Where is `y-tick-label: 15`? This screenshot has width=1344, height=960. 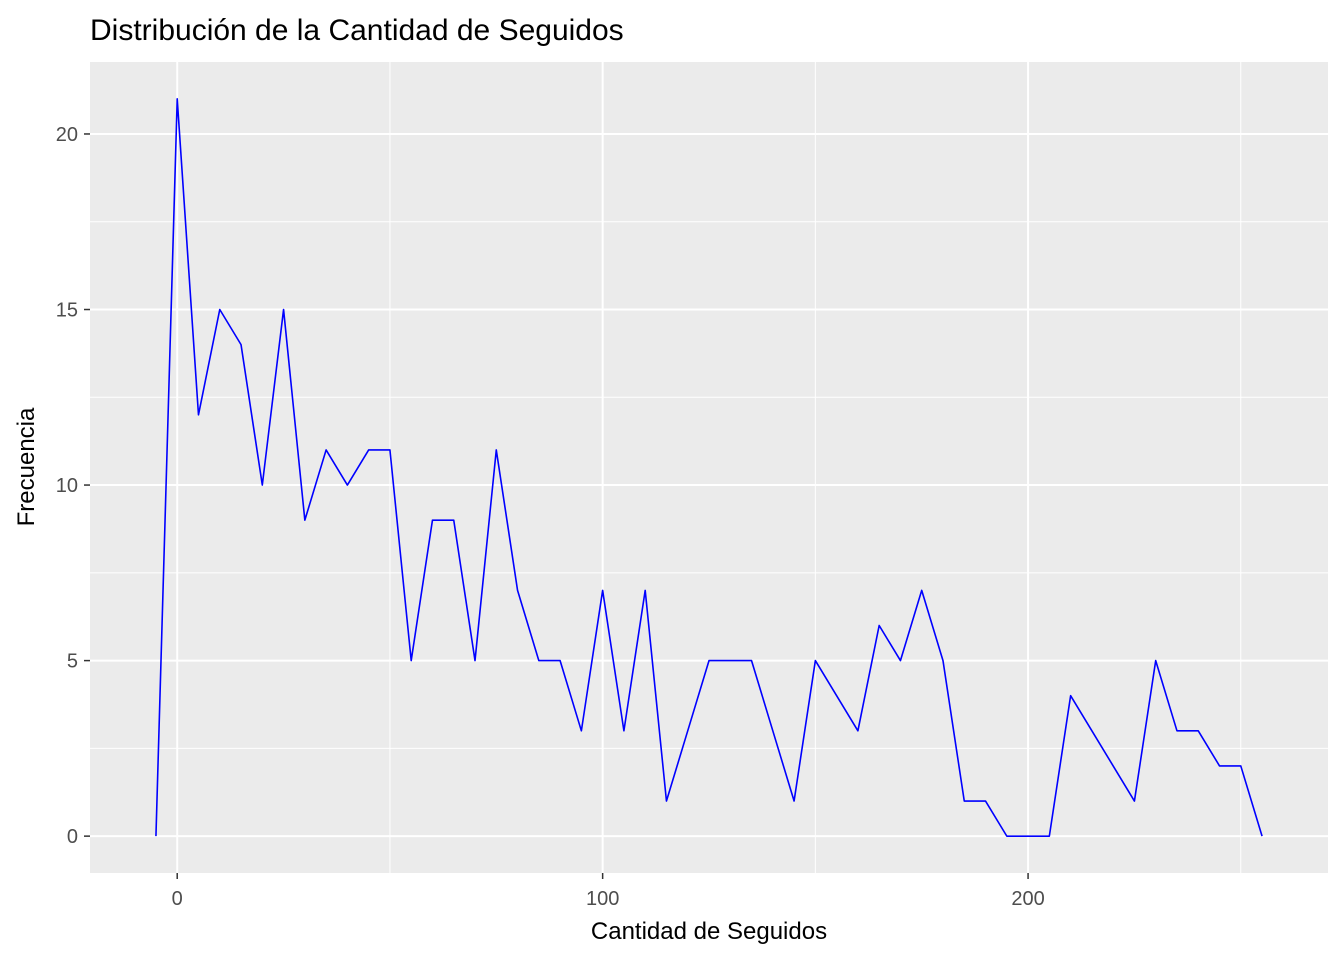 y-tick-label: 15 is located at coordinates (67, 311).